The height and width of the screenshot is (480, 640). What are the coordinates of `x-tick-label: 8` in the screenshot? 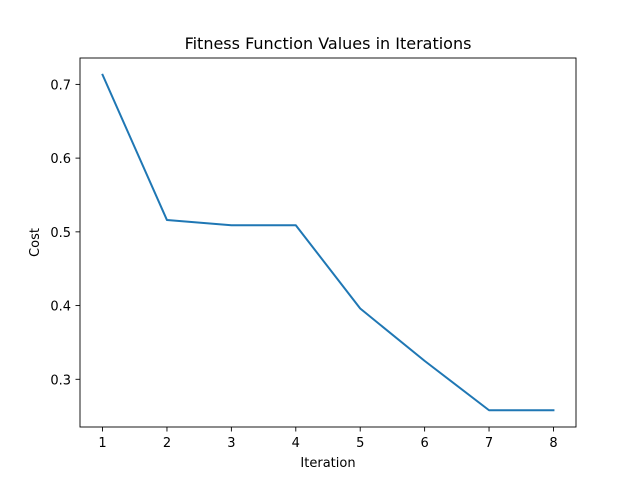 It's located at (553, 443).